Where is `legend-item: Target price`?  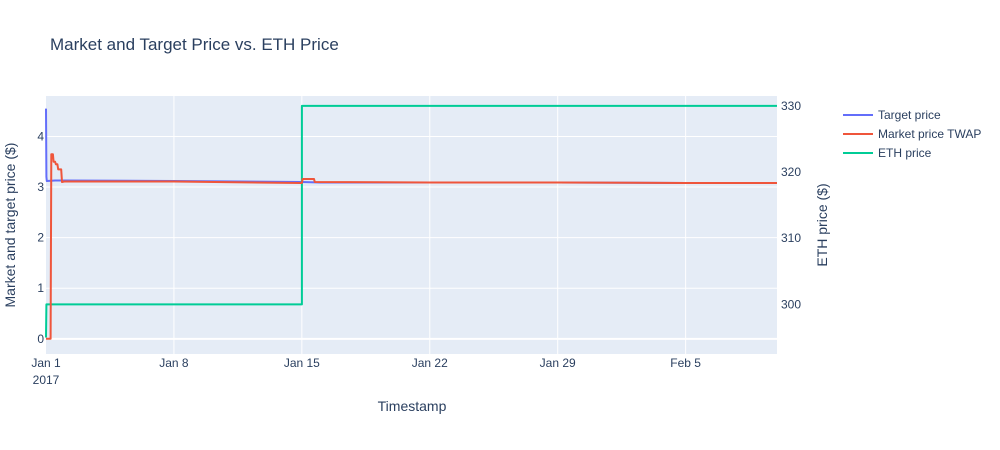
legend-item: Target price is located at coordinates (892, 115).